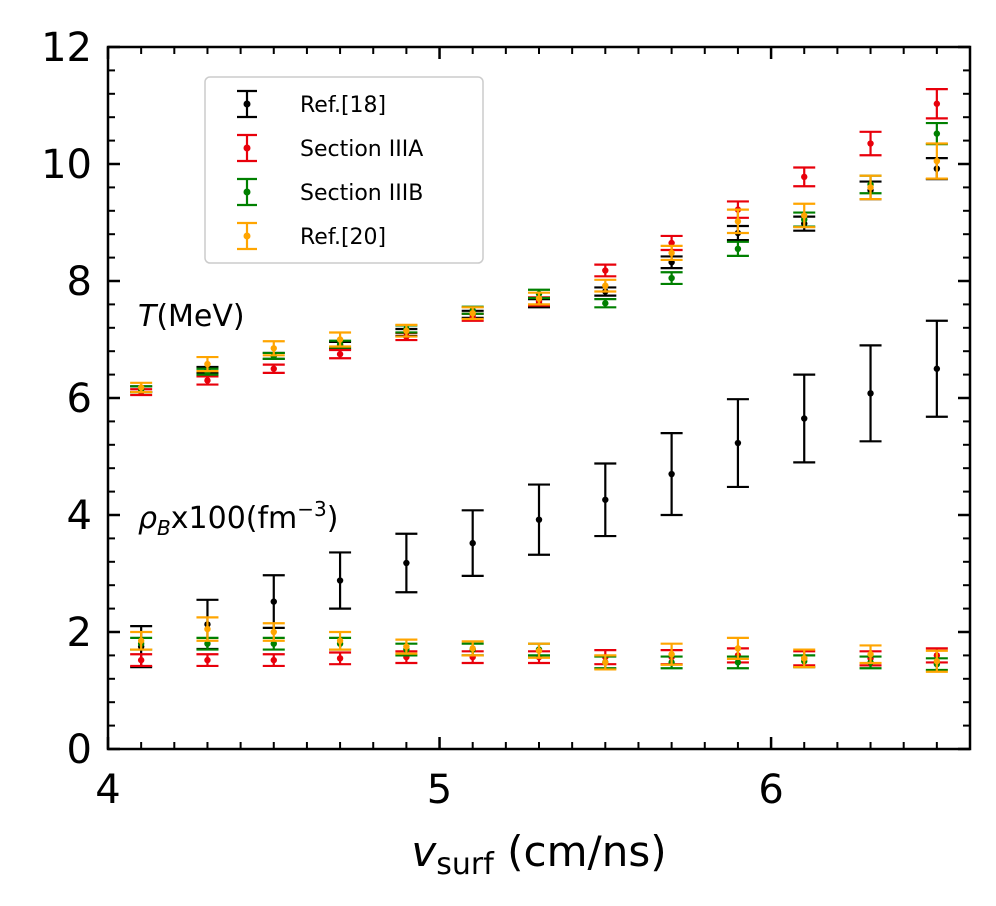 The image size is (996, 906). I want to click on y-tick-label: 12, so click(66, 48).